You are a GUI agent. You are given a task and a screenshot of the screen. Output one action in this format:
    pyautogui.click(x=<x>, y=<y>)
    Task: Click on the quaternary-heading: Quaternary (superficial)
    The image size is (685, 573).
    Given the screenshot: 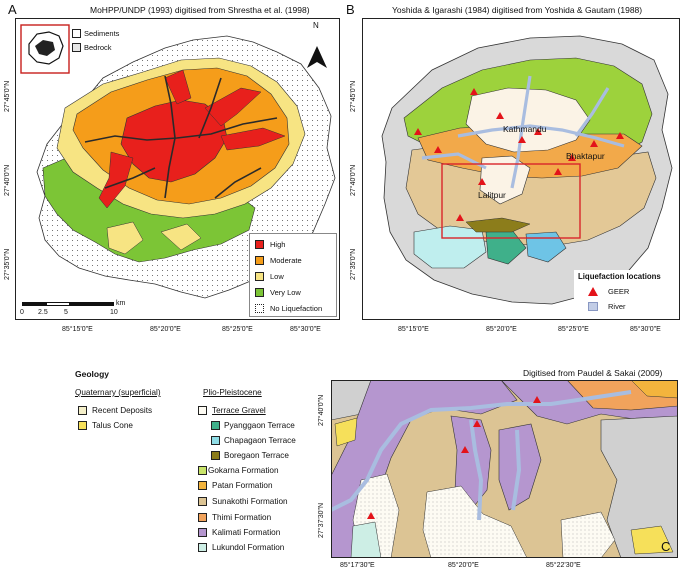 What is the action you would take?
    pyautogui.click(x=118, y=392)
    